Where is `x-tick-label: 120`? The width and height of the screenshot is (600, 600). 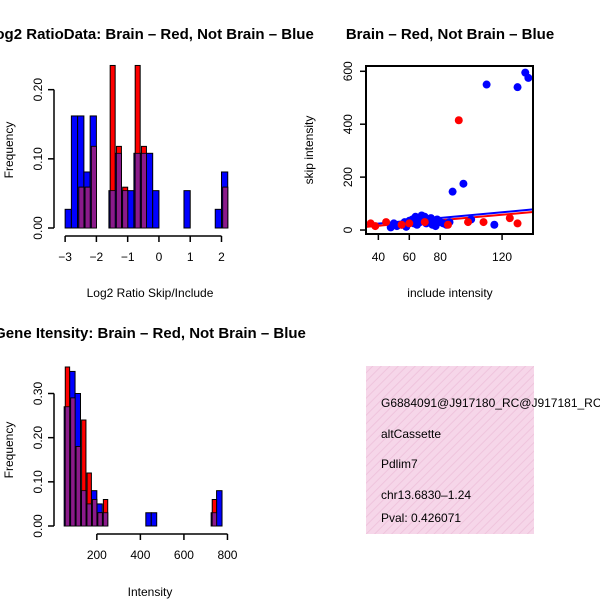
x-tick-label: 120 is located at coordinates (502, 257).